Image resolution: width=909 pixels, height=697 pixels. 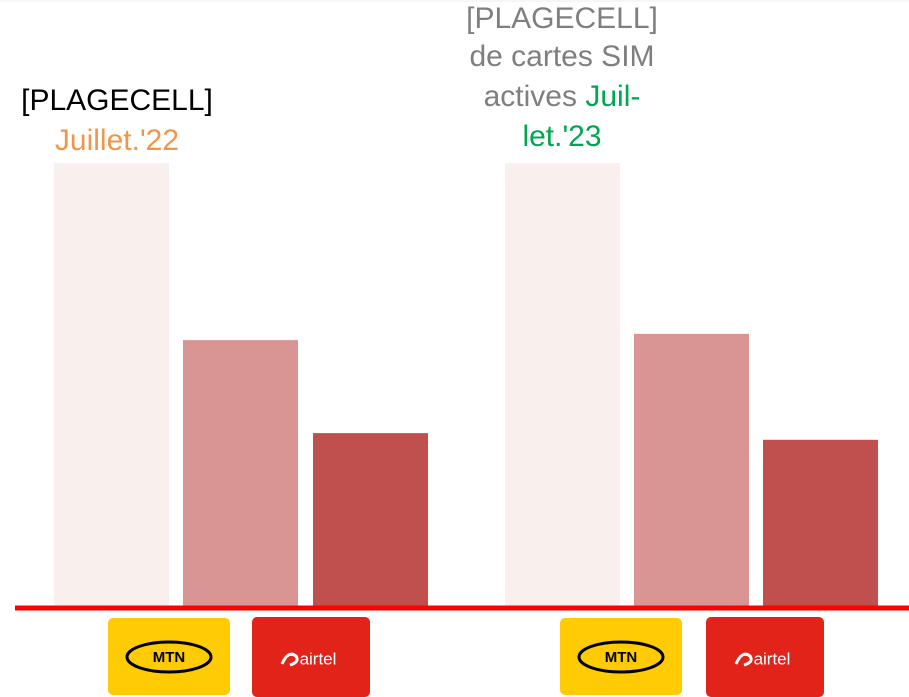 I want to click on chart-title: let.'23, so click(x=561, y=136).